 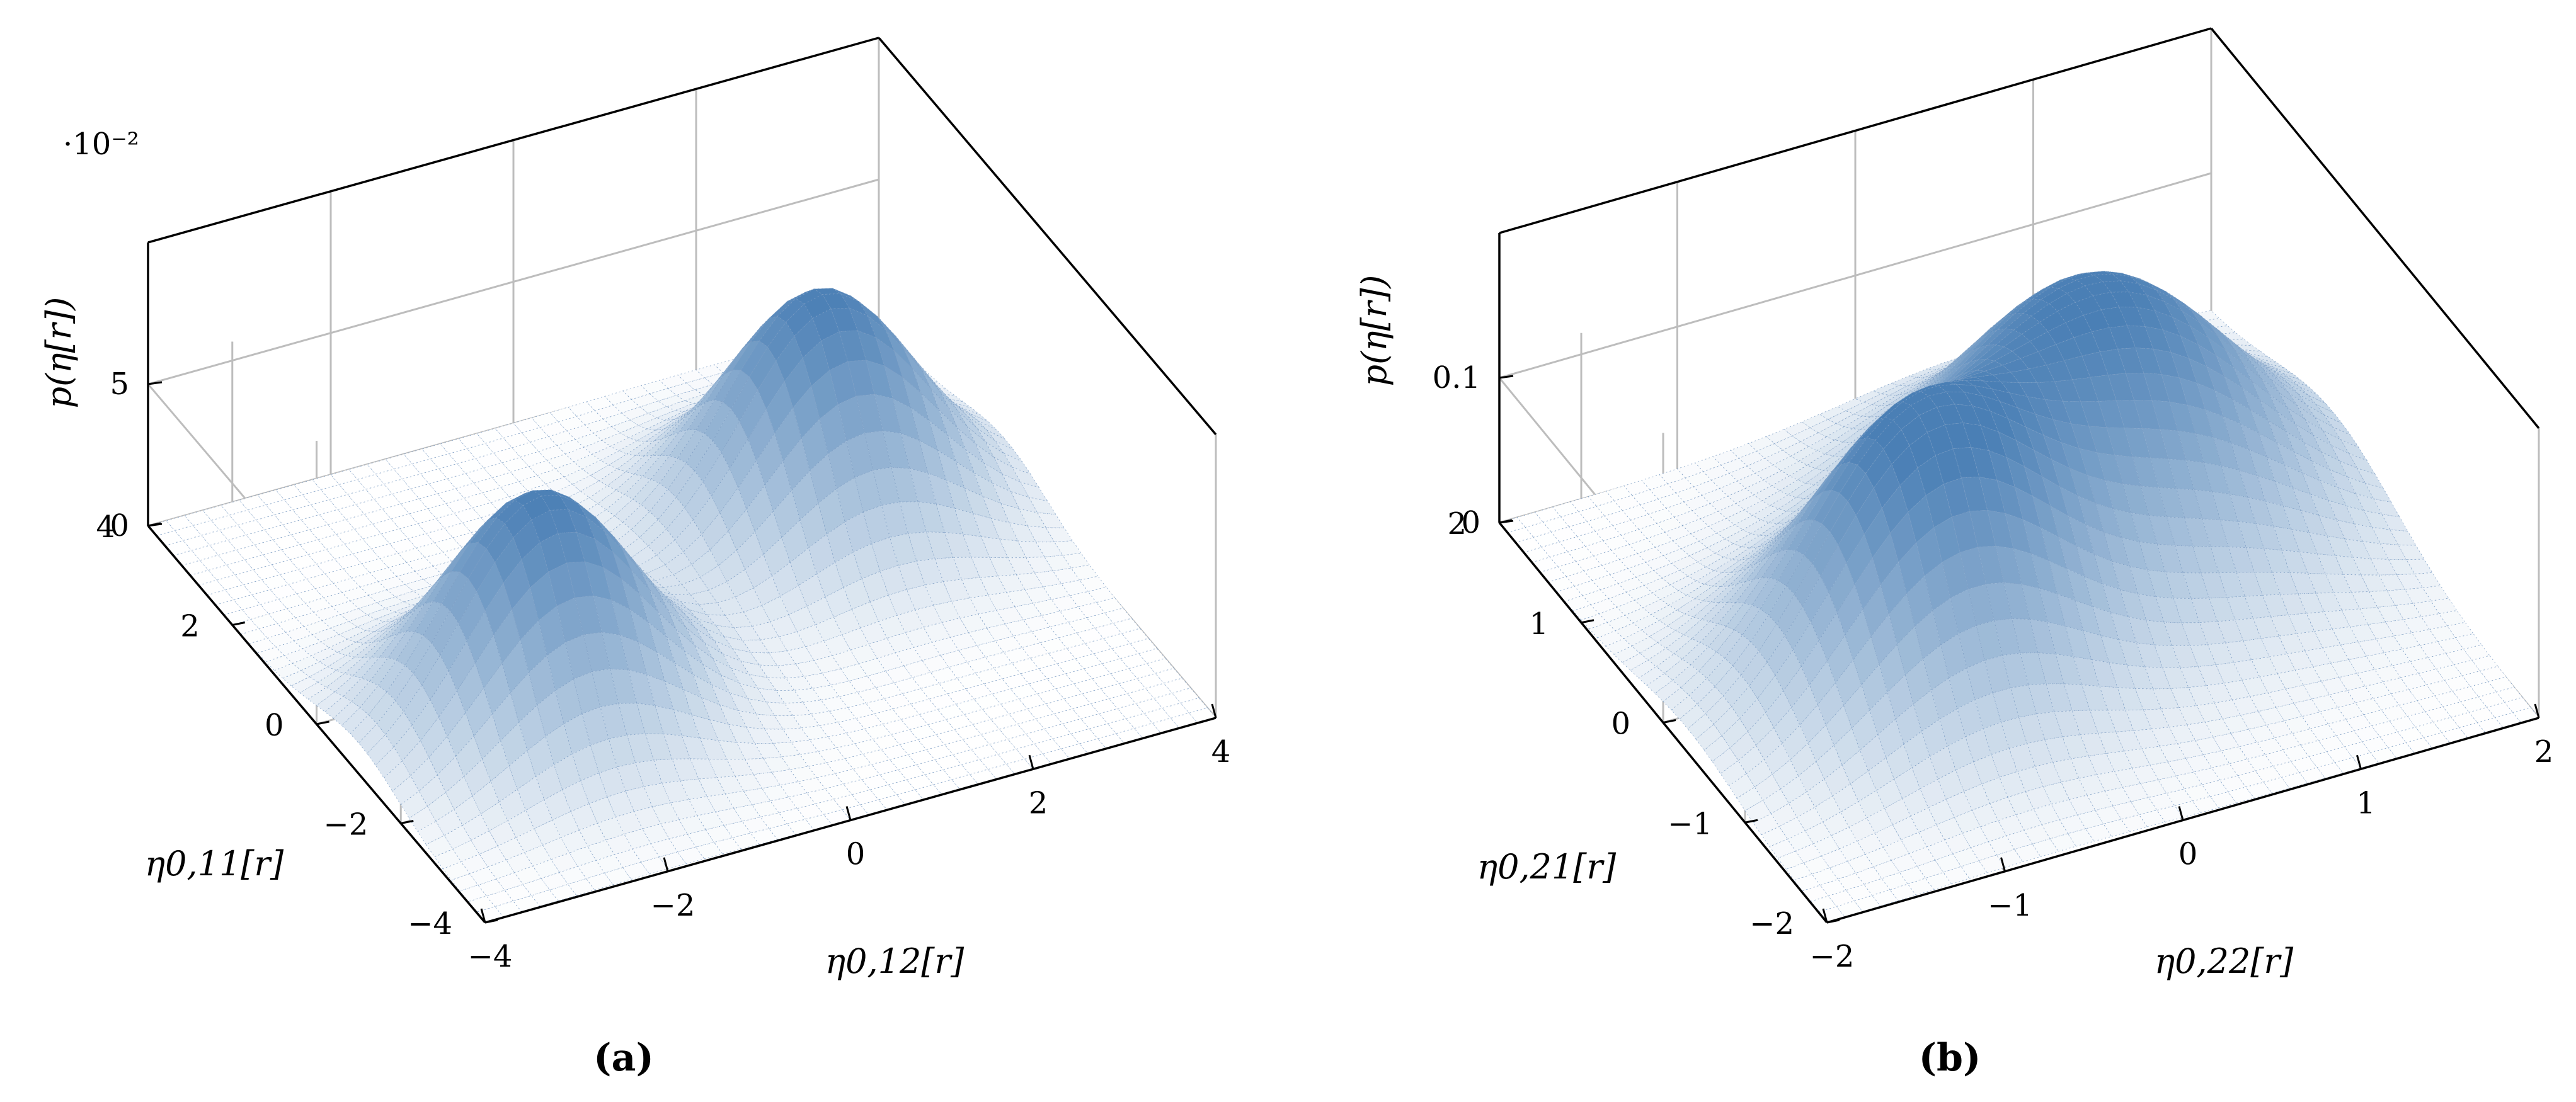 What do you see at coordinates (1832, 956) in the screenshot?
I see `x-tick-label: −2` at bounding box center [1832, 956].